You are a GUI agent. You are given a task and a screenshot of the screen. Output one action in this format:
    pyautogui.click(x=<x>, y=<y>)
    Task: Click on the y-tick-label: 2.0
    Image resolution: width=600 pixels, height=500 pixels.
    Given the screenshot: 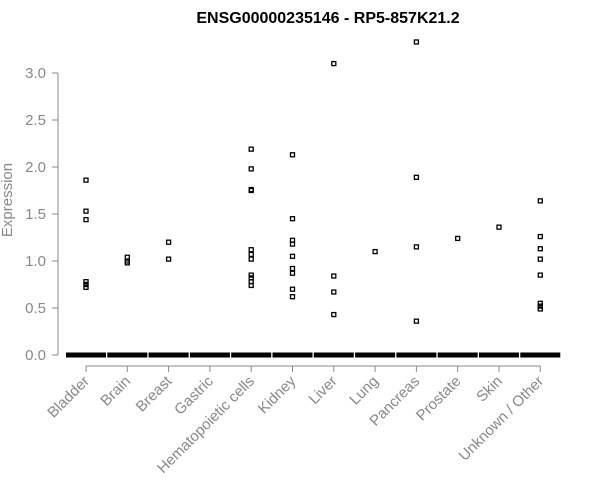 What is the action you would take?
    pyautogui.click(x=35, y=167)
    